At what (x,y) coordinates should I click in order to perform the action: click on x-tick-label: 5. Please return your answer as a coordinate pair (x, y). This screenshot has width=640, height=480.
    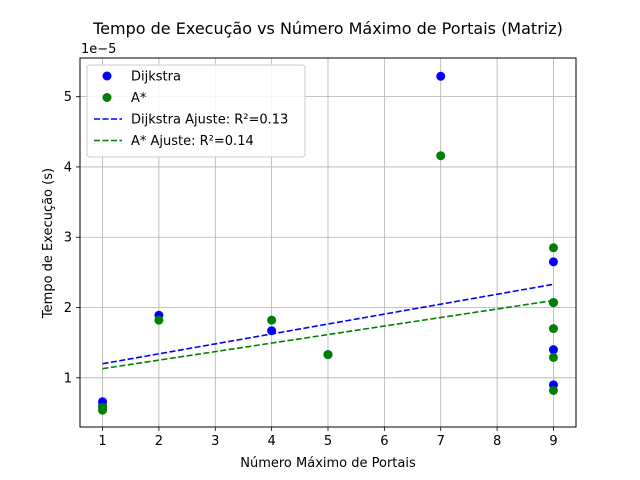
    Looking at the image, I should click on (328, 441).